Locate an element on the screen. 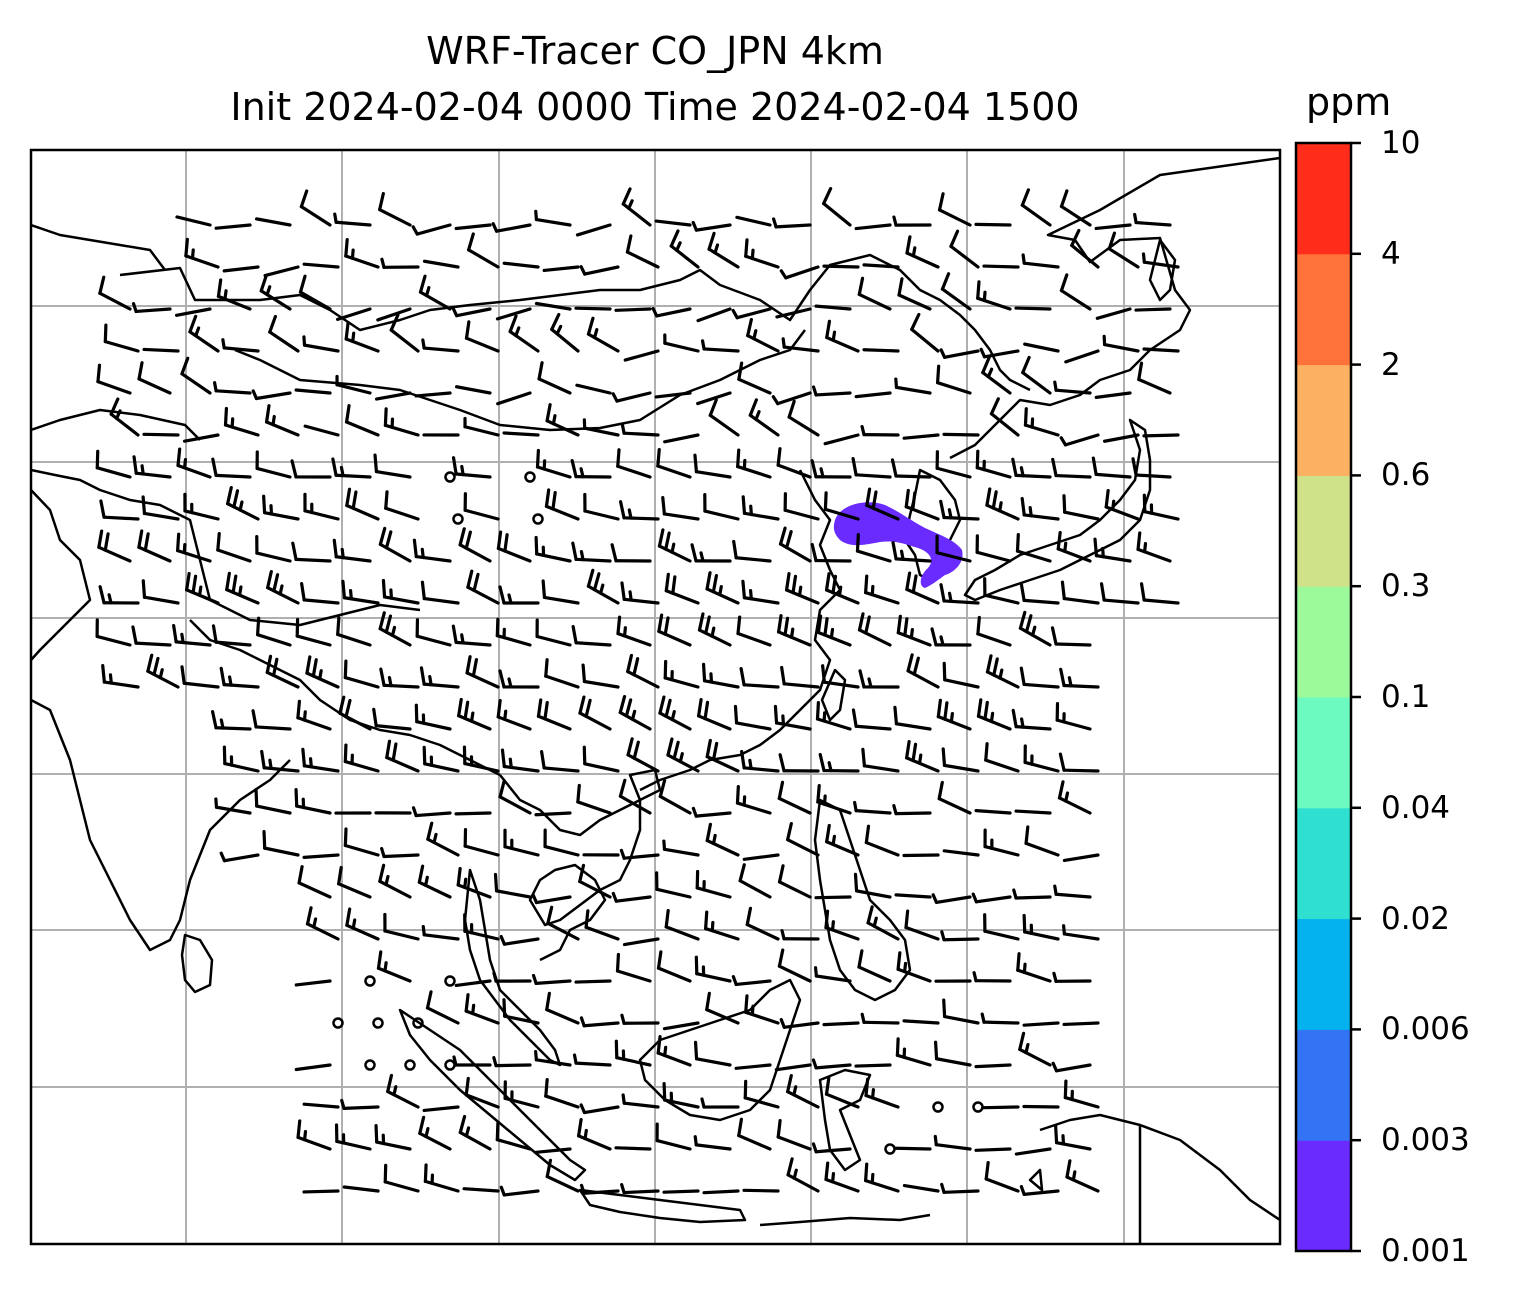 This screenshot has height=1306, width=1528. colorbar-tick-label: 2 is located at coordinates (1391, 364).